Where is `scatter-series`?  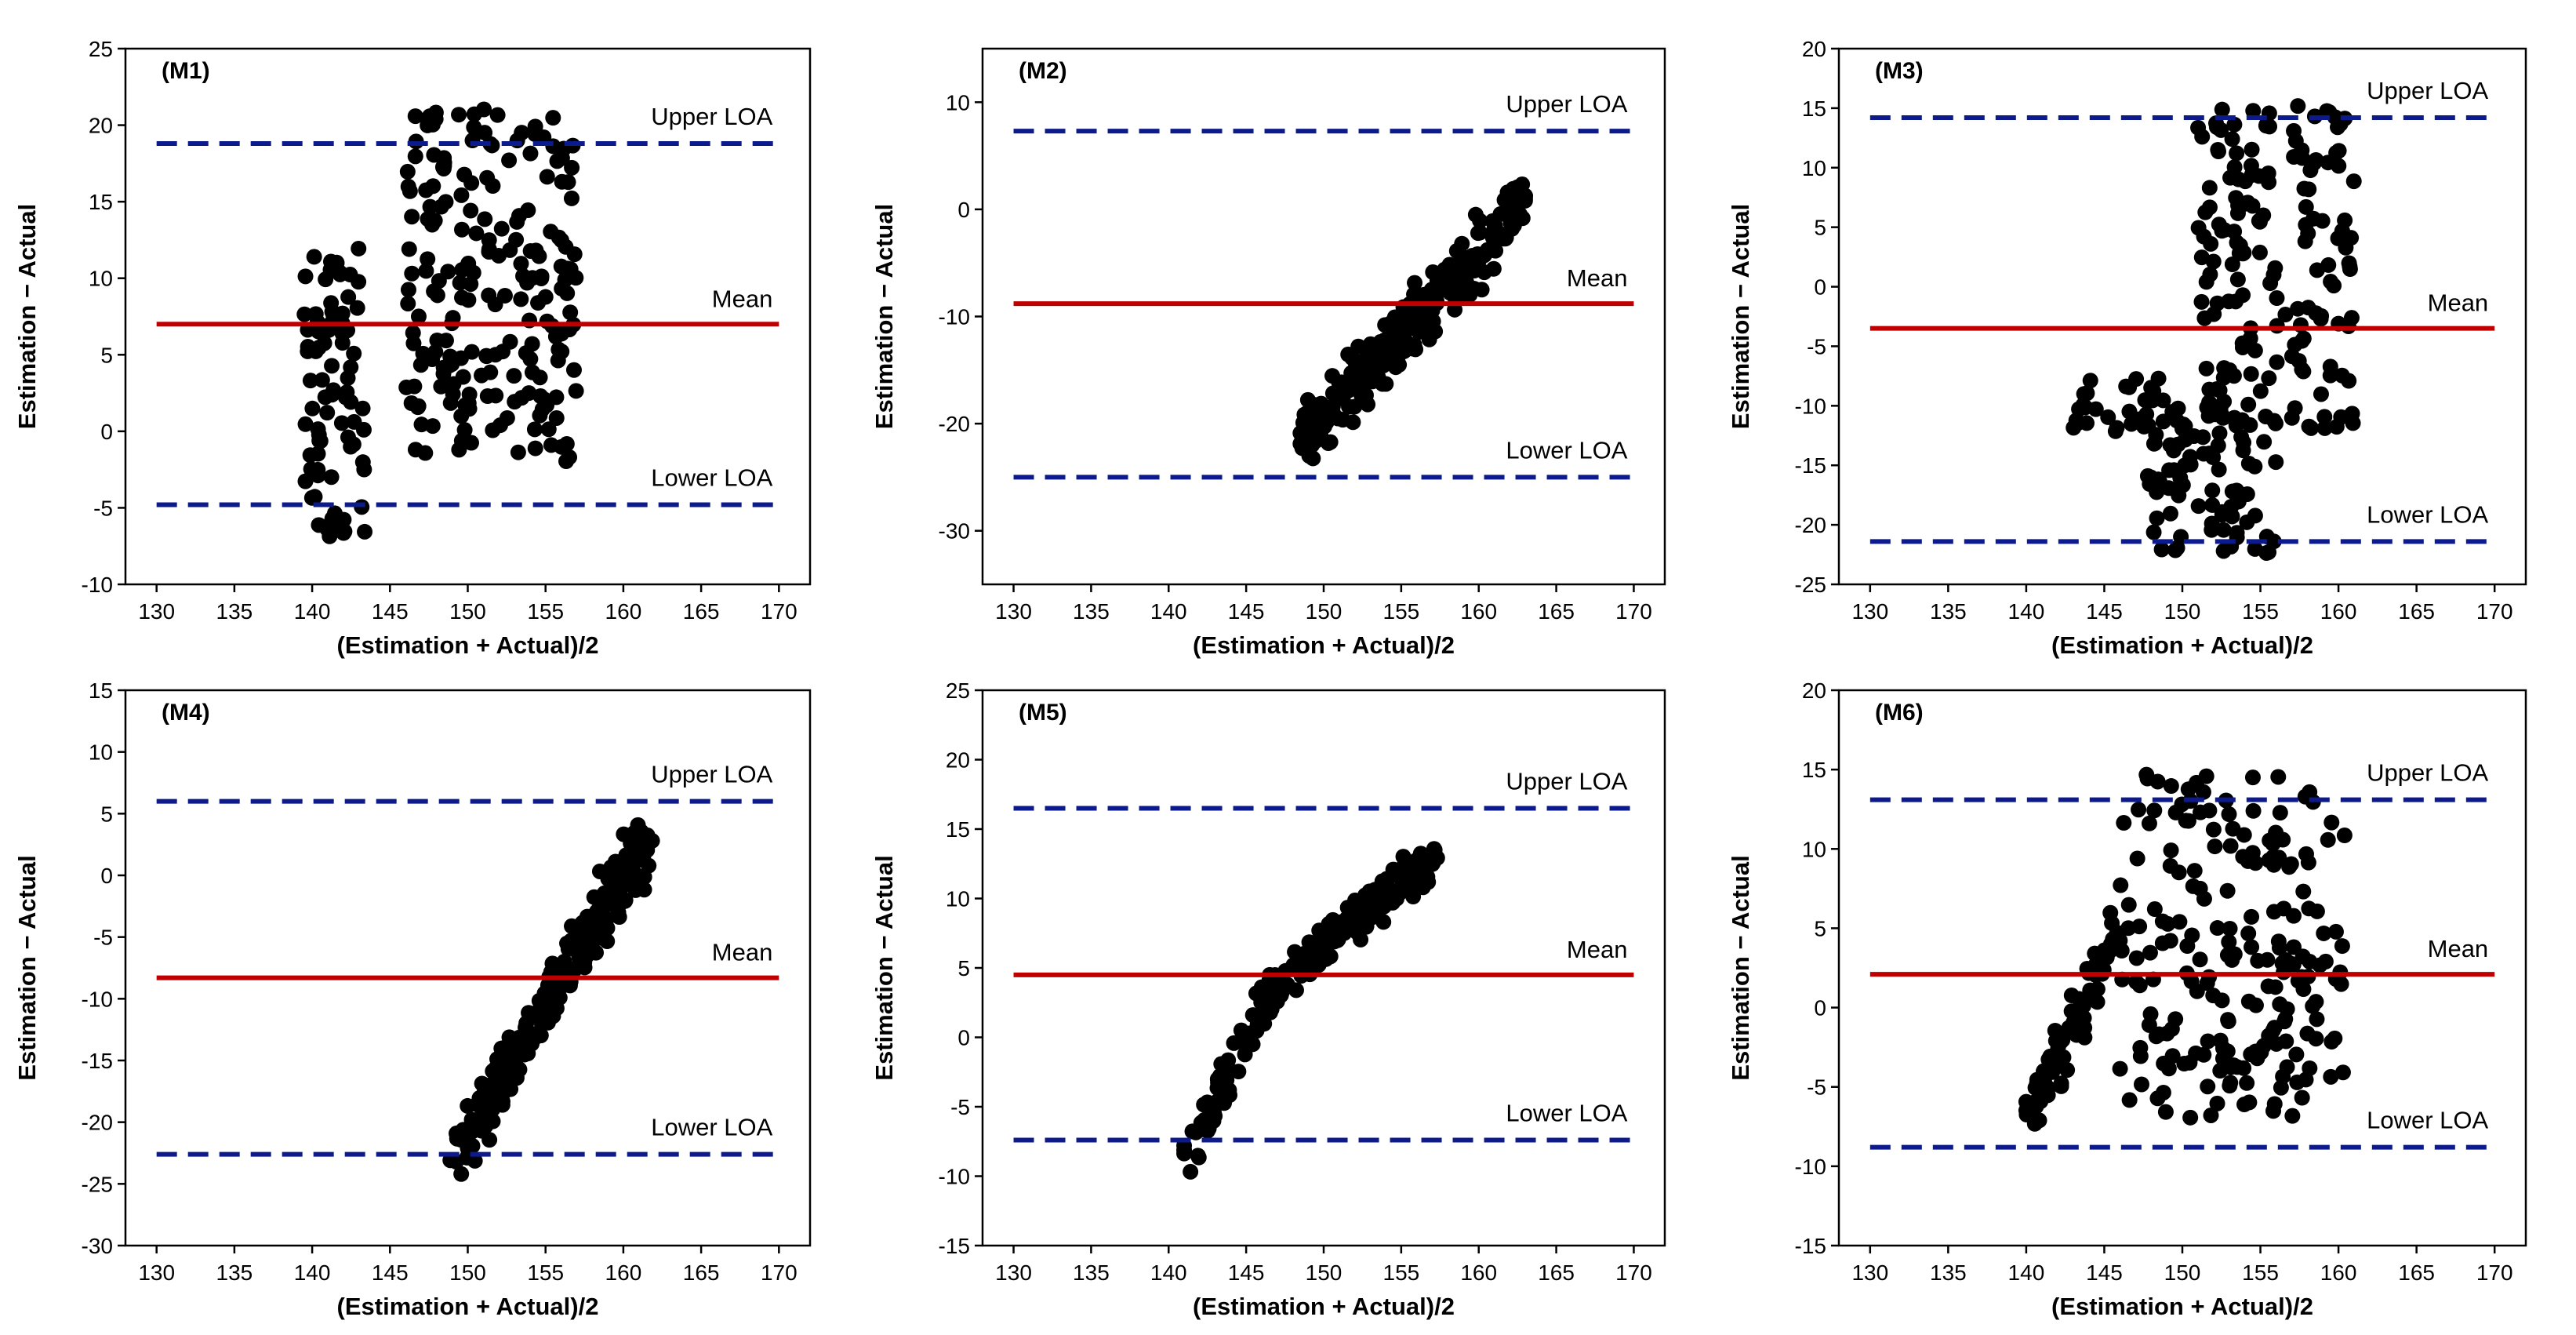
scatter-series is located at coordinates (1413, 321).